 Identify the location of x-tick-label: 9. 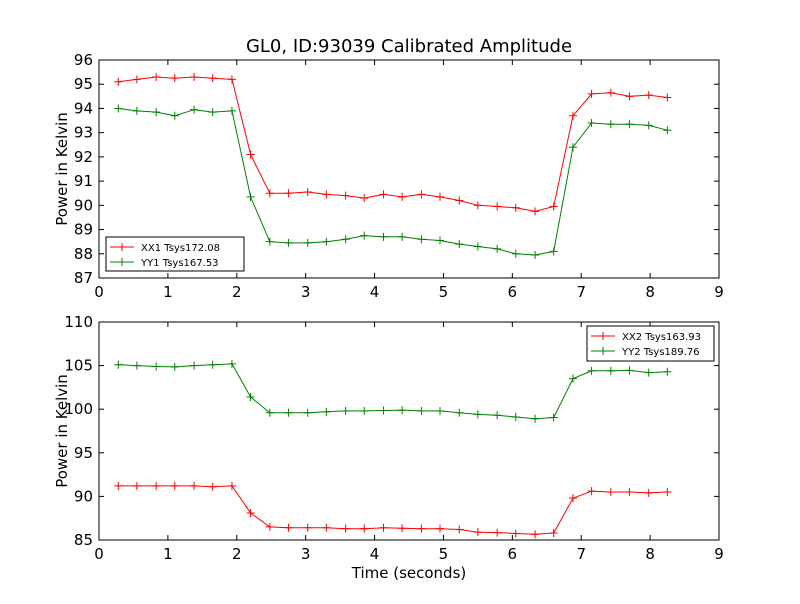
(719, 554).